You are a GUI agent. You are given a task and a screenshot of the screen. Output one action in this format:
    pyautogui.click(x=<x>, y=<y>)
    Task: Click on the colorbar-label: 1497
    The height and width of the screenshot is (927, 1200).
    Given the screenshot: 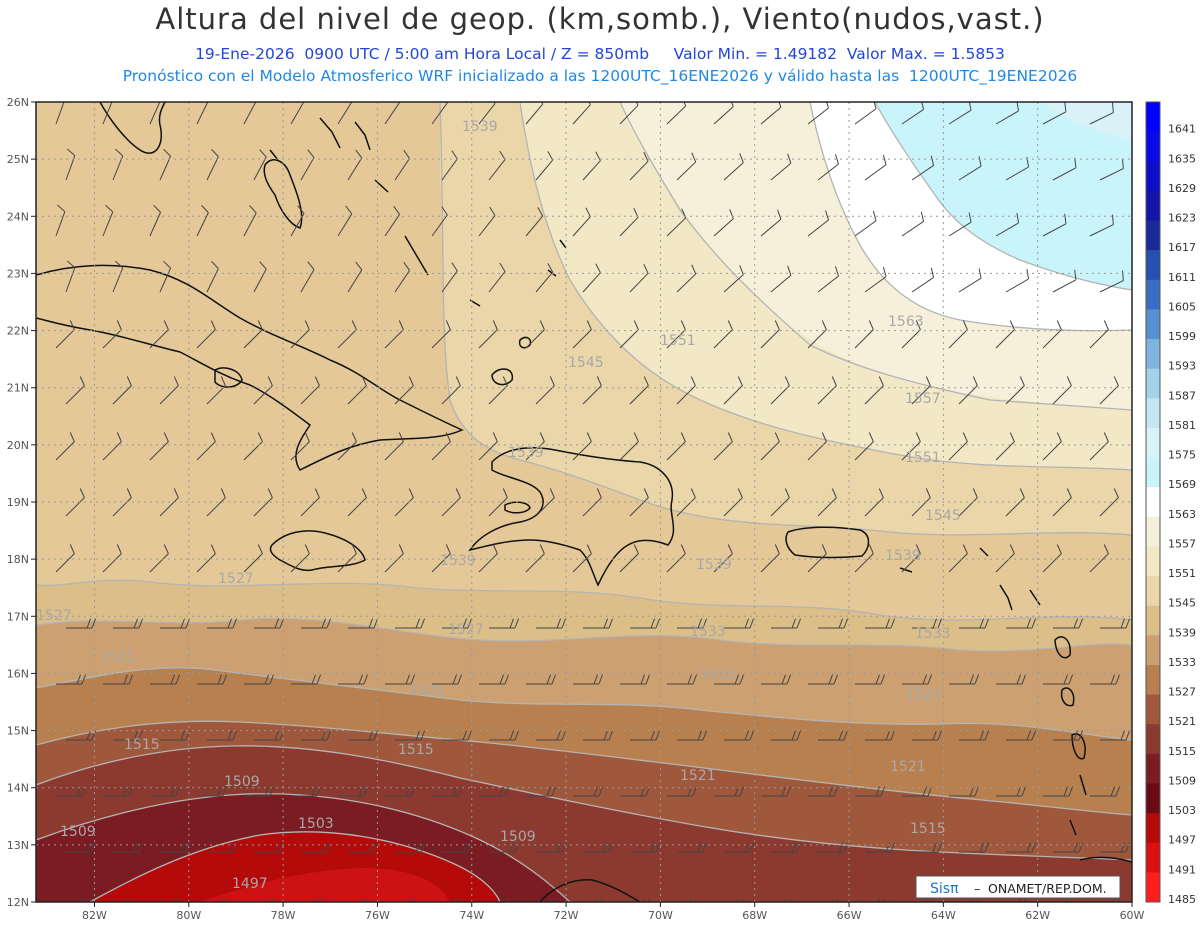 What is the action you would take?
    pyautogui.click(x=1182, y=840)
    